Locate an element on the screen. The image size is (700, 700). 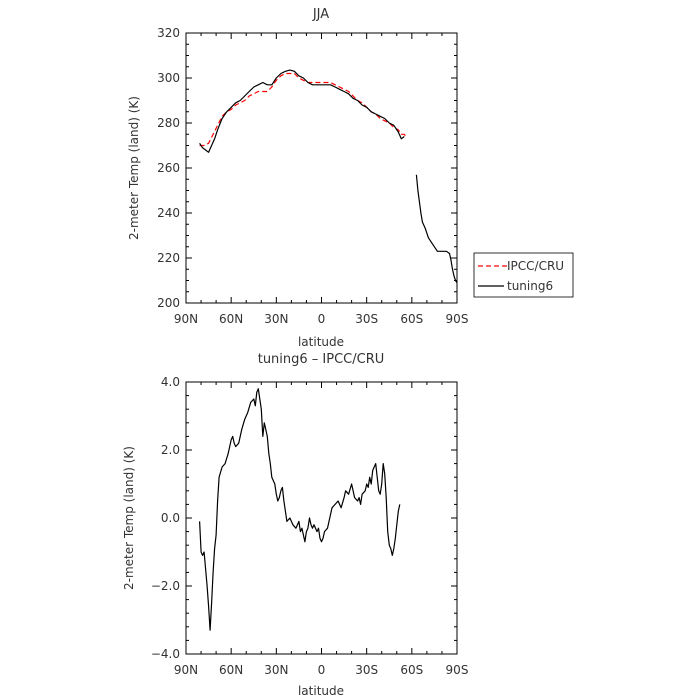
y-tick-label: 2.0 is located at coordinates (170, 450).